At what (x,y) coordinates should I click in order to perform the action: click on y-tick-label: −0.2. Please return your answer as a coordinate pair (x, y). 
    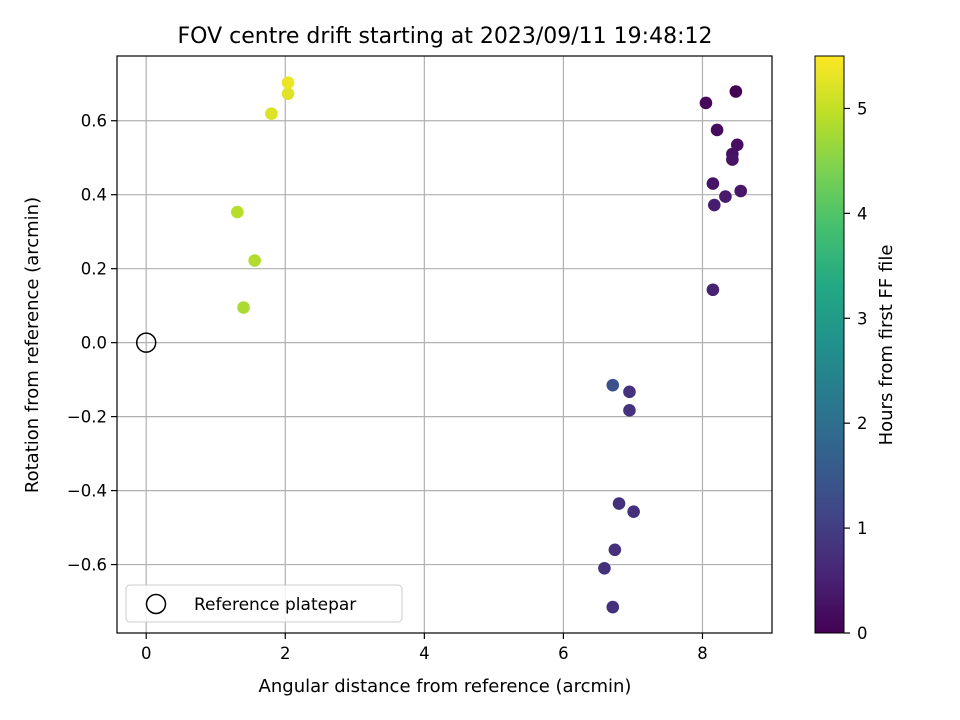
    Looking at the image, I should click on (87, 417).